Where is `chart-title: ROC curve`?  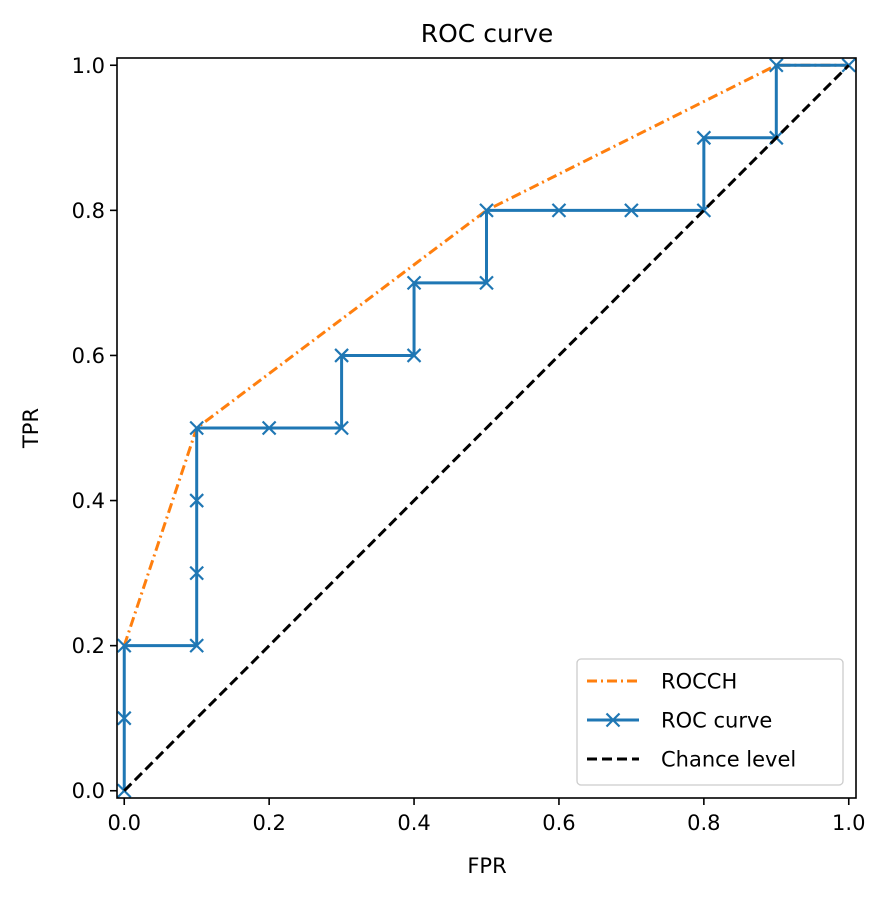 chart-title: ROC curve is located at coordinates (487, 33).